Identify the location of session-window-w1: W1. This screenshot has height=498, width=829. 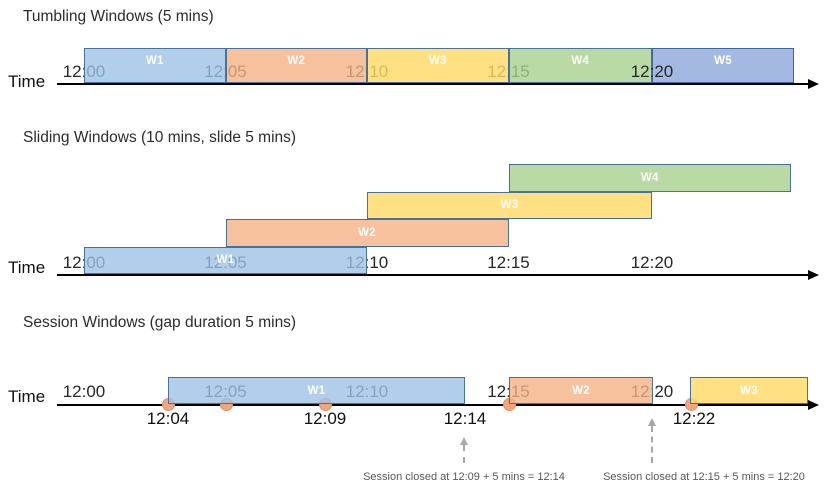
(316, 390).